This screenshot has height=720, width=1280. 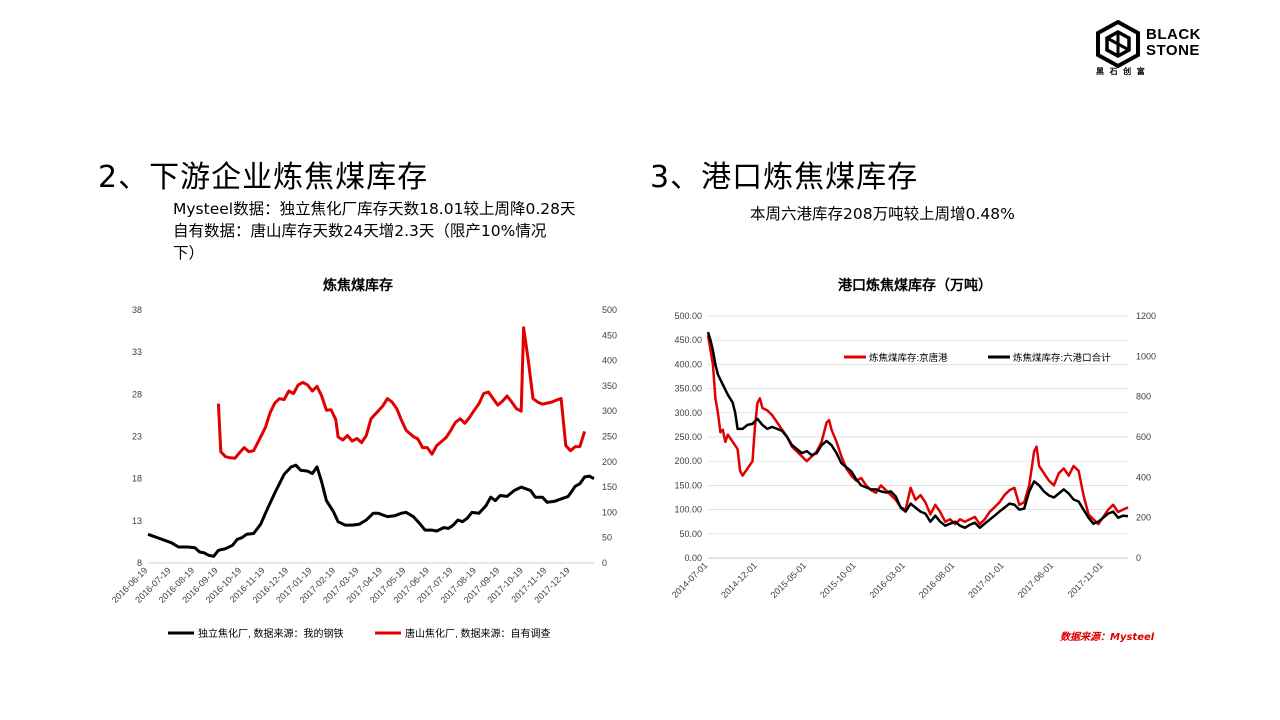 What do you see at coordinates (609, 437) in the screenshot?
I see `y-right-tick-label: 250` at bounding box center [609, 437].